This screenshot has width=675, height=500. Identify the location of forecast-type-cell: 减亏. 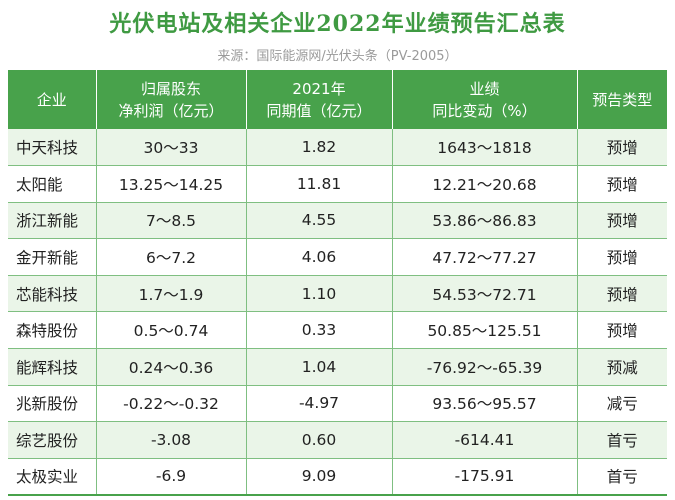
(622, 404).